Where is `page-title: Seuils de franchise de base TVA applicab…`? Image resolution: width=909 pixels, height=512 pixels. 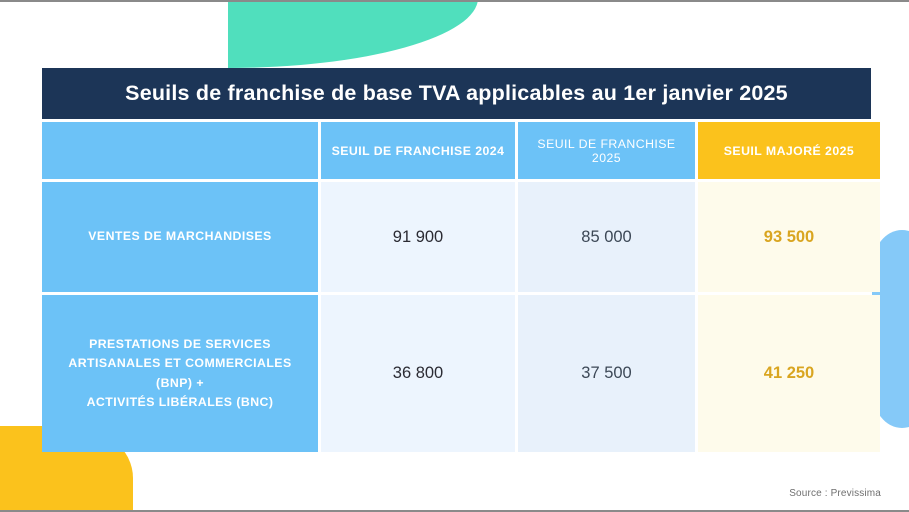
page-title: Seuils de franchise de base TVA applicab… is located at coordinates (456, 93).